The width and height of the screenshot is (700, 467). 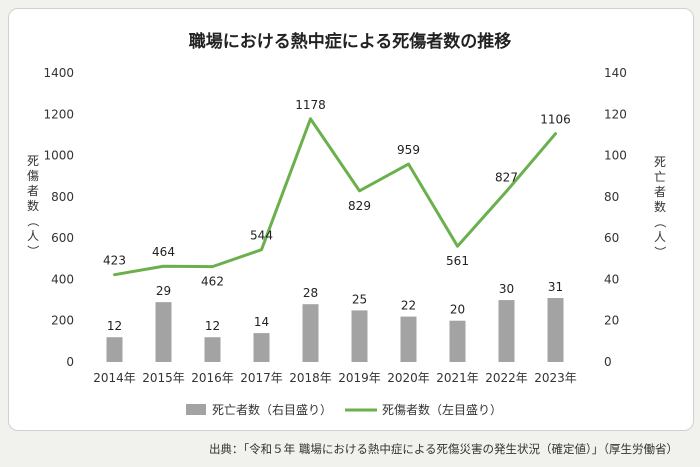 What do you see at coordinates (261, 322) in the screenshot?
I see `bar-value-label: 14` at bounding box center [261, 322].